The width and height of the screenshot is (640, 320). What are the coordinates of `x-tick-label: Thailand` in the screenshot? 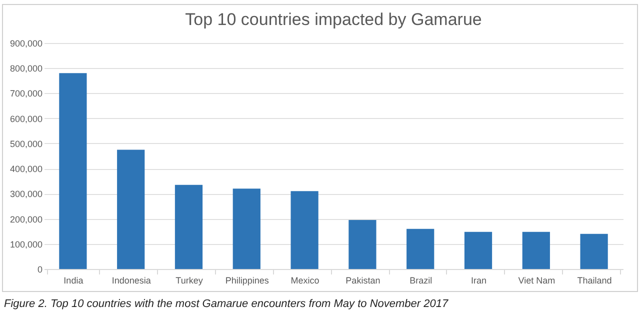 It's located at (594, 281).